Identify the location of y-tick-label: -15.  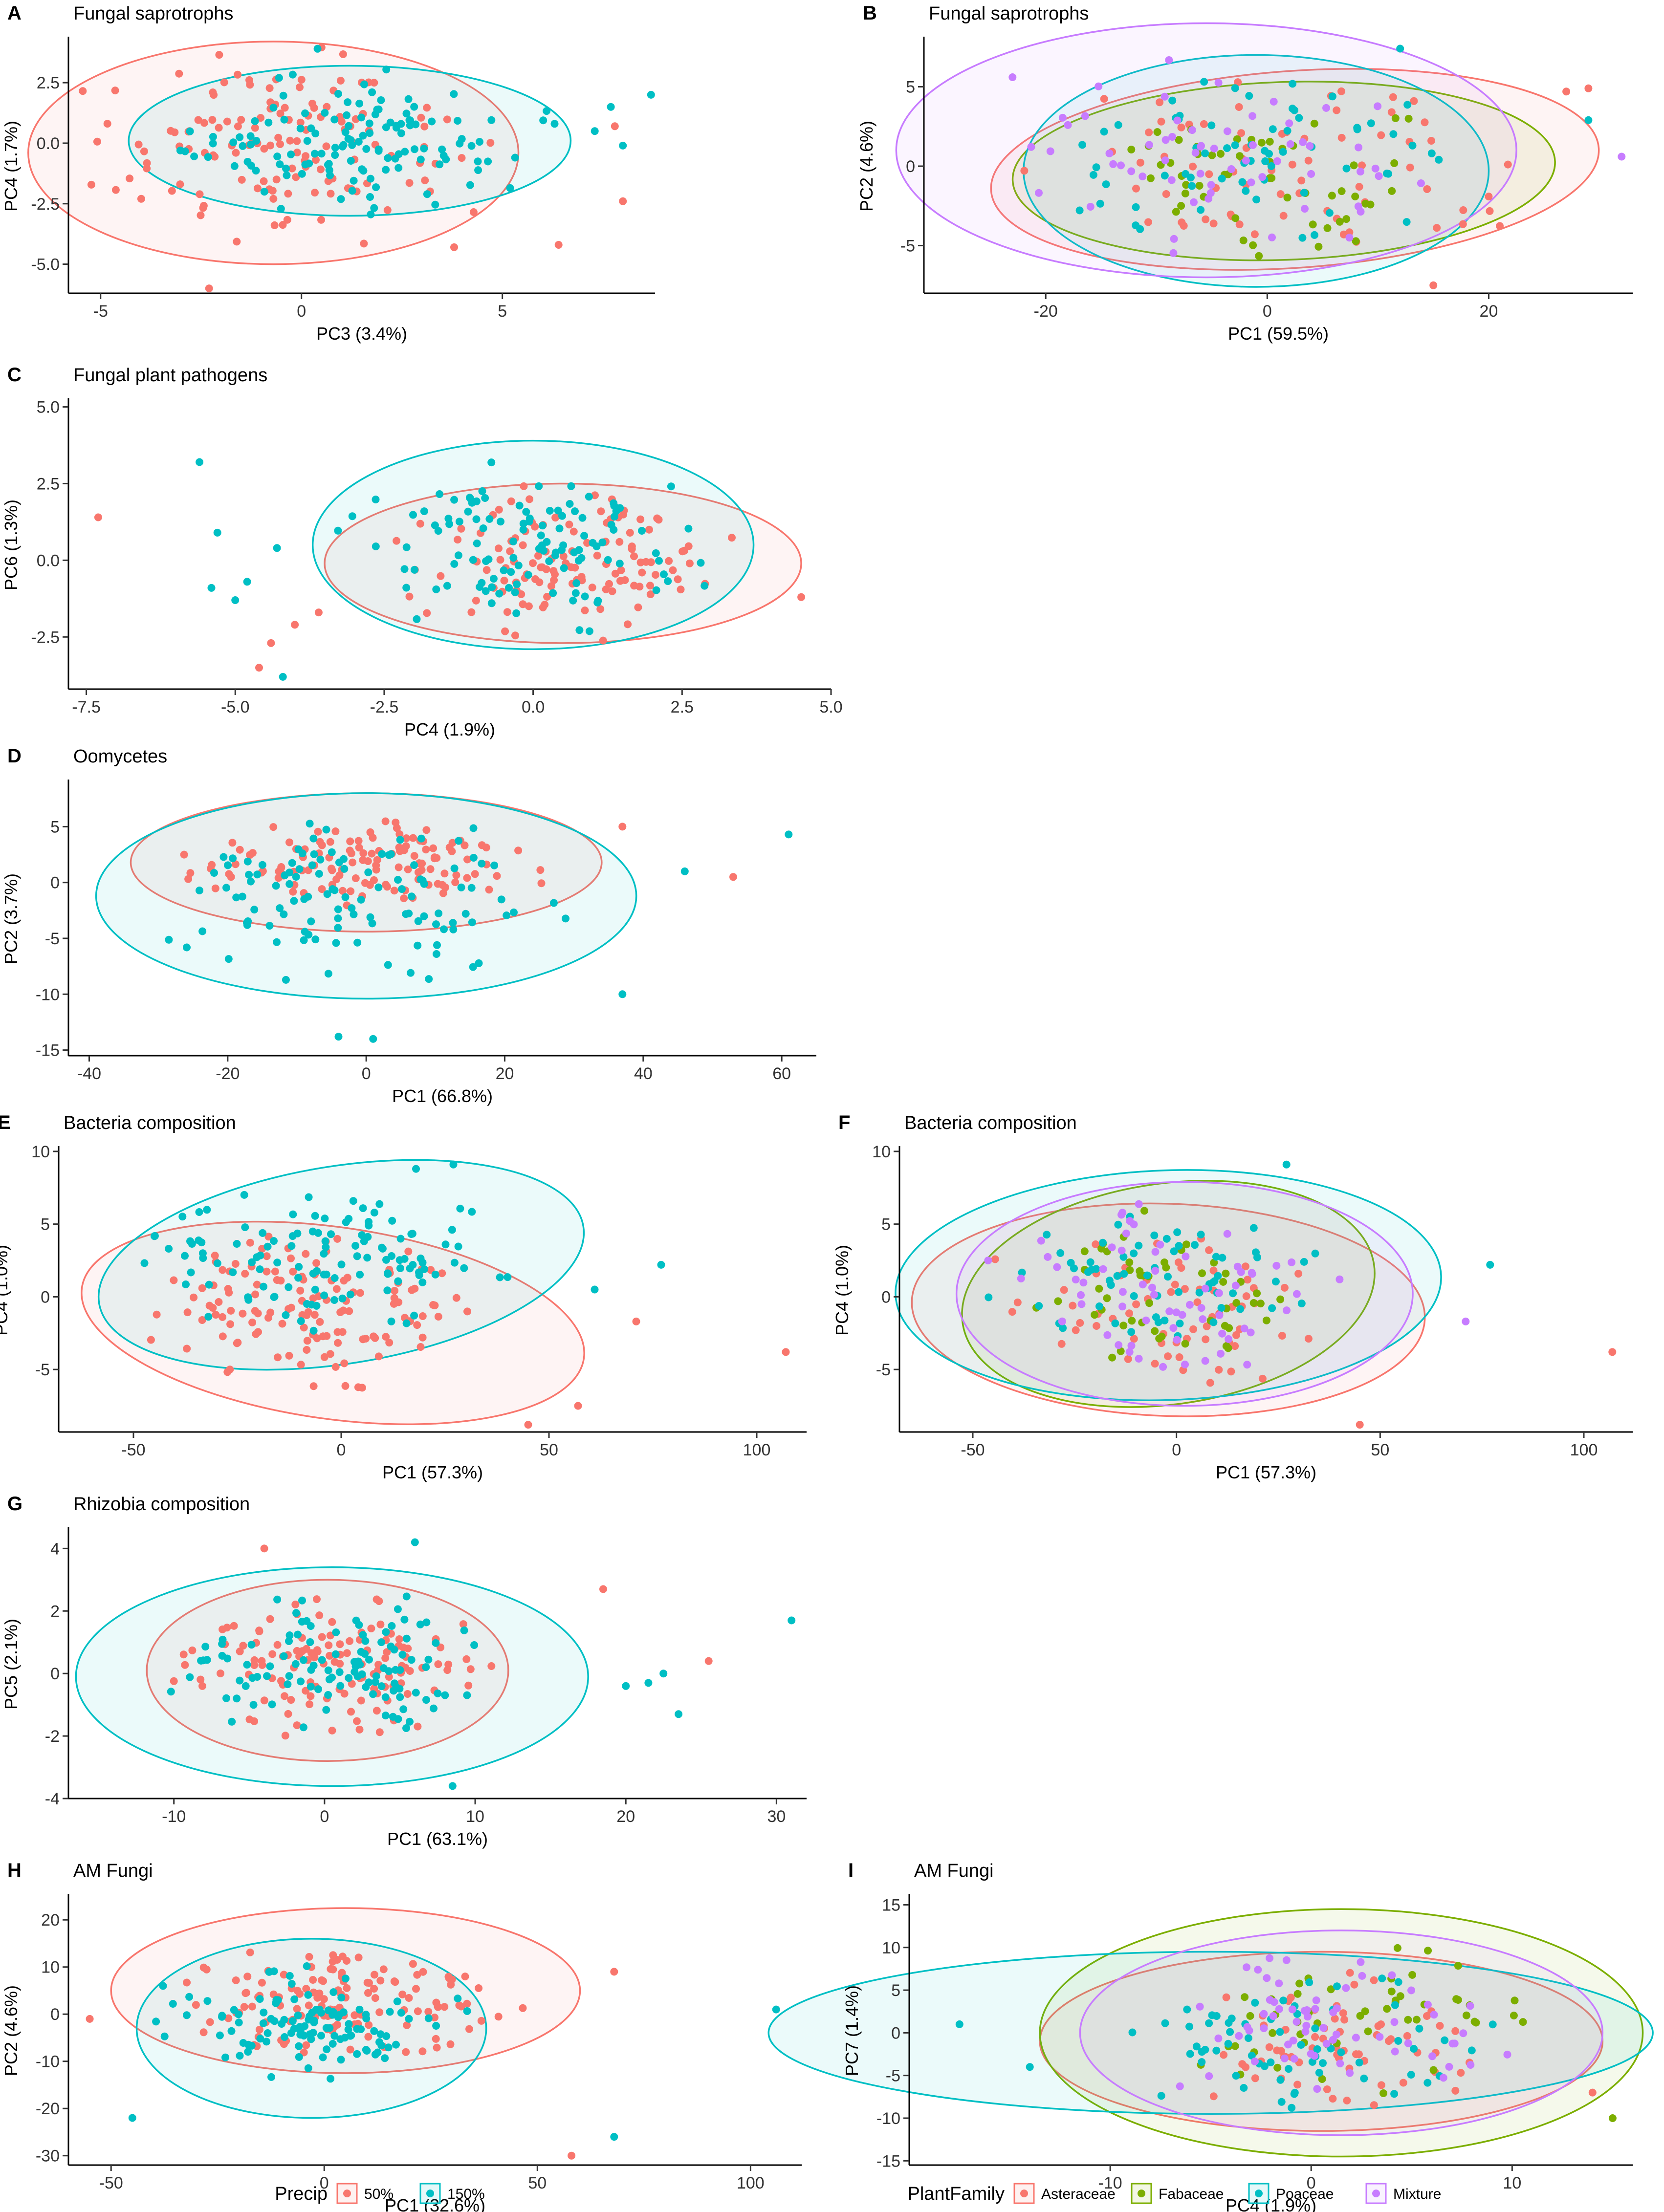
(888, 2161).